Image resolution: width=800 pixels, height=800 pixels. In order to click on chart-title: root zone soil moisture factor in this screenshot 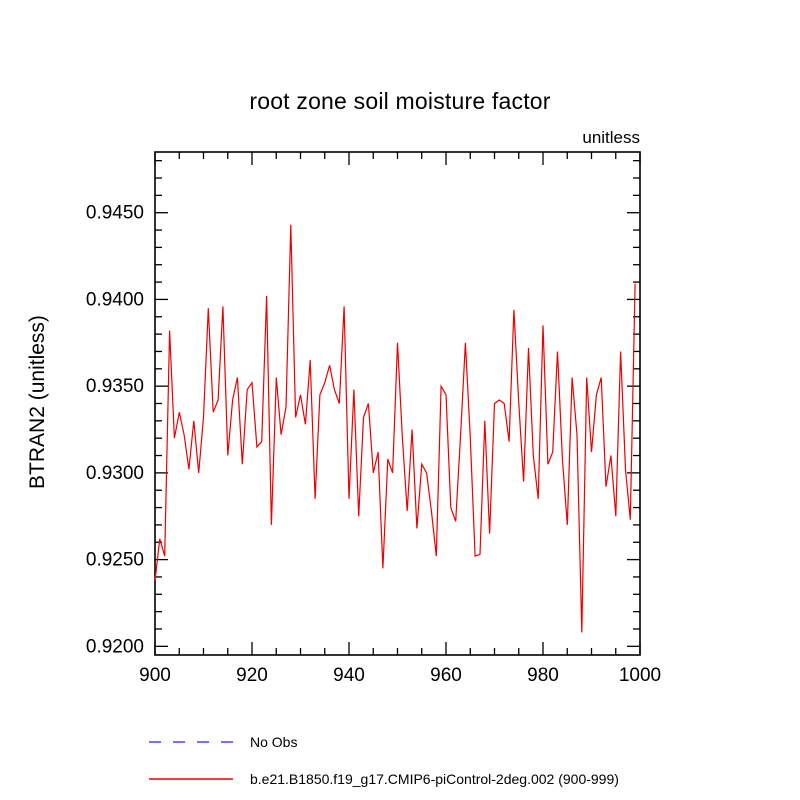, I will do `click(400, 101)`.